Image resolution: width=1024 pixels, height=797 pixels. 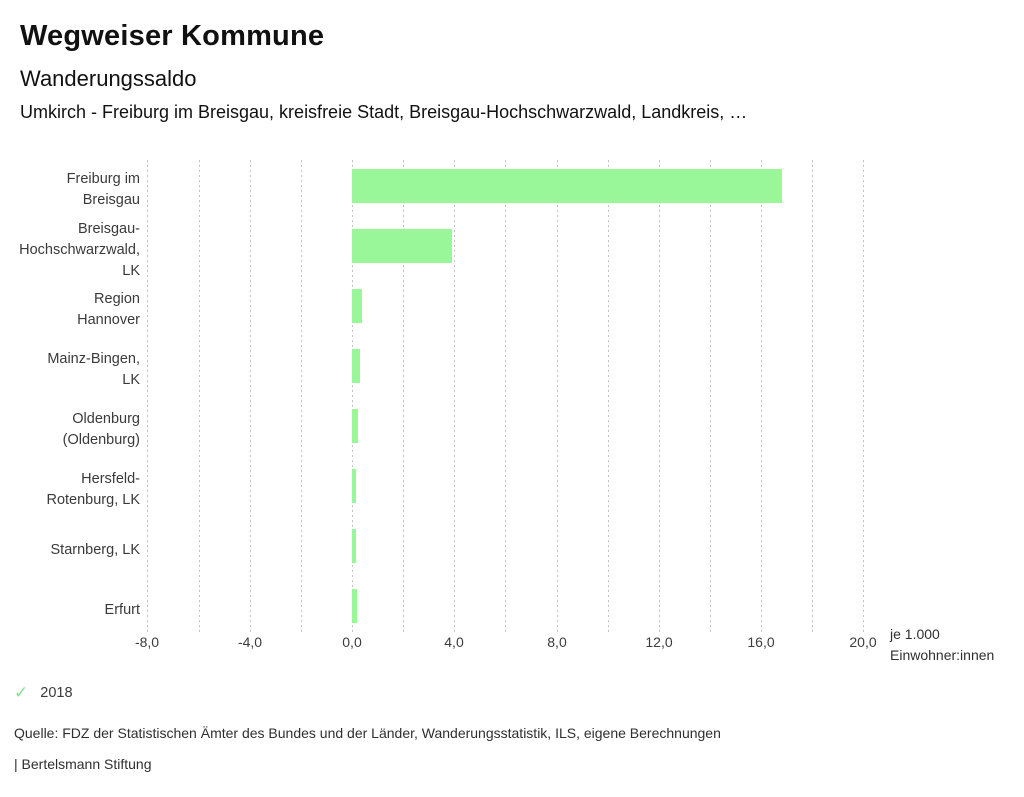 I want to click on x-tick-label: 4,0, so click(x=454, y=642).